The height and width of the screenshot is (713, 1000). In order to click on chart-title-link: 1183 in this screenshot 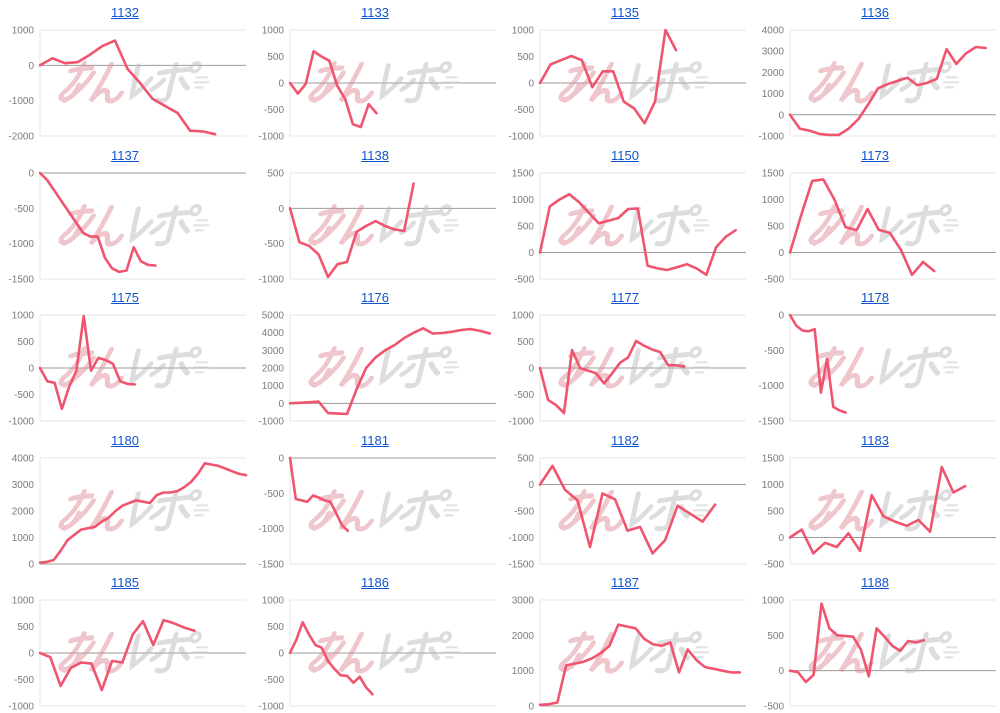, I will do `click(875, 440)`.